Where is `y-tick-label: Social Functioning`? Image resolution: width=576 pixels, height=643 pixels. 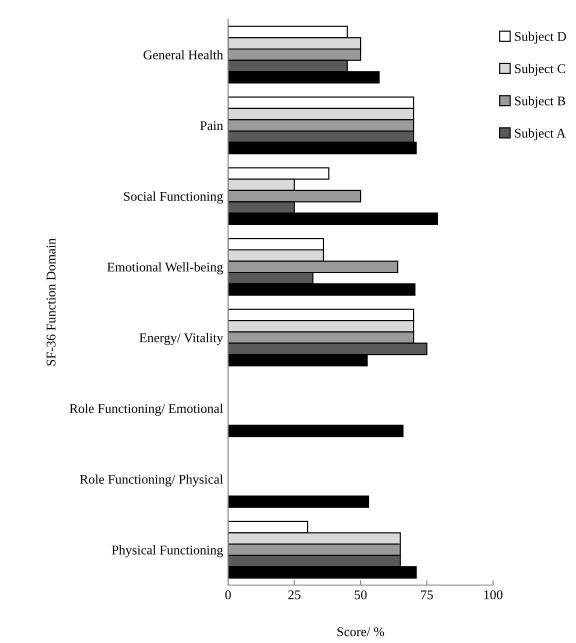 y-tick-label: Social Functioning is located at coordinates (173, 198).